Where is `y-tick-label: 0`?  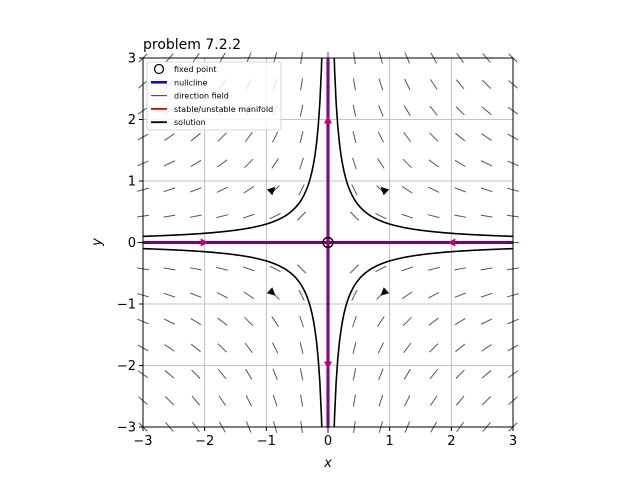
y-tick-label: 0 is located at coordinates (132, 243).